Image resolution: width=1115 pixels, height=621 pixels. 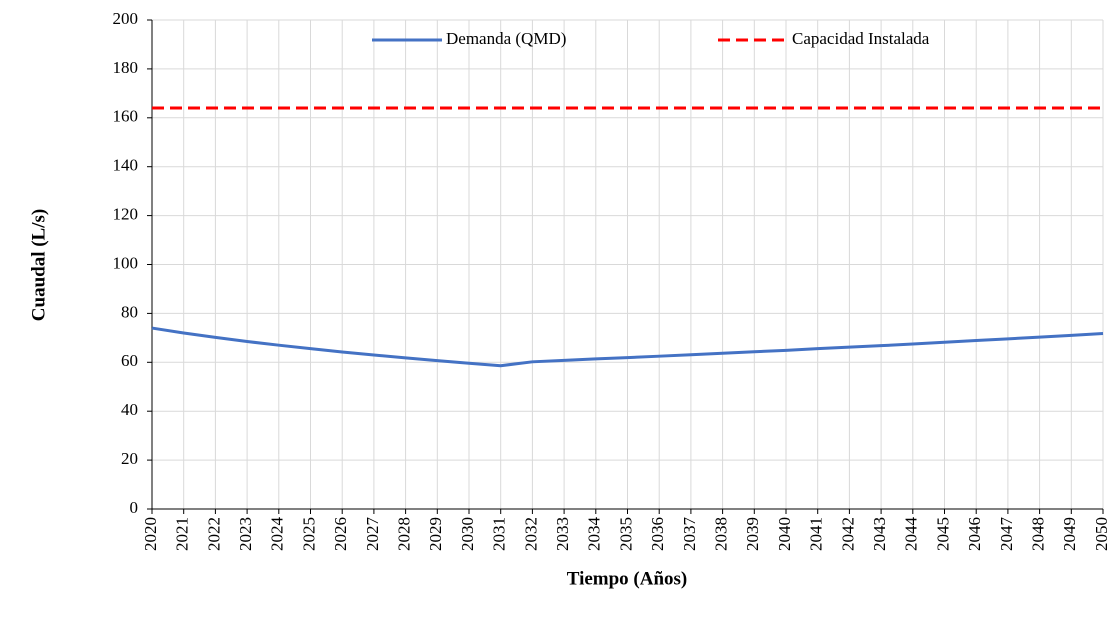 What do you see at coordinates (657, 534) in the screenshot?
I see `x-tick-label: 2036` at bounding box center [657, 534].